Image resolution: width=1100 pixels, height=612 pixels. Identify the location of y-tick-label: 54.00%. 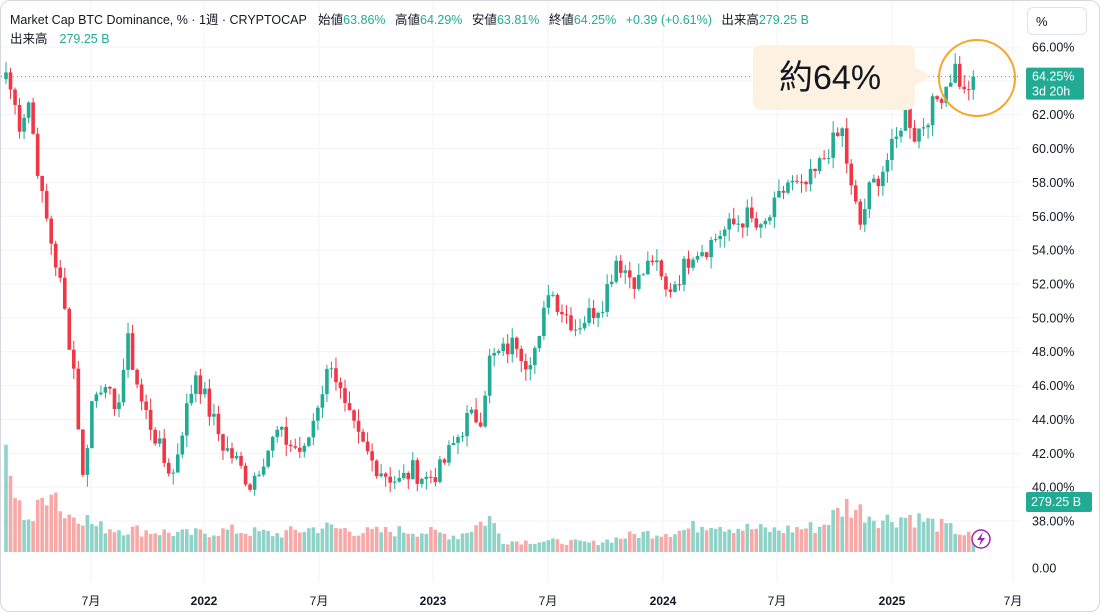
(1053, 251).